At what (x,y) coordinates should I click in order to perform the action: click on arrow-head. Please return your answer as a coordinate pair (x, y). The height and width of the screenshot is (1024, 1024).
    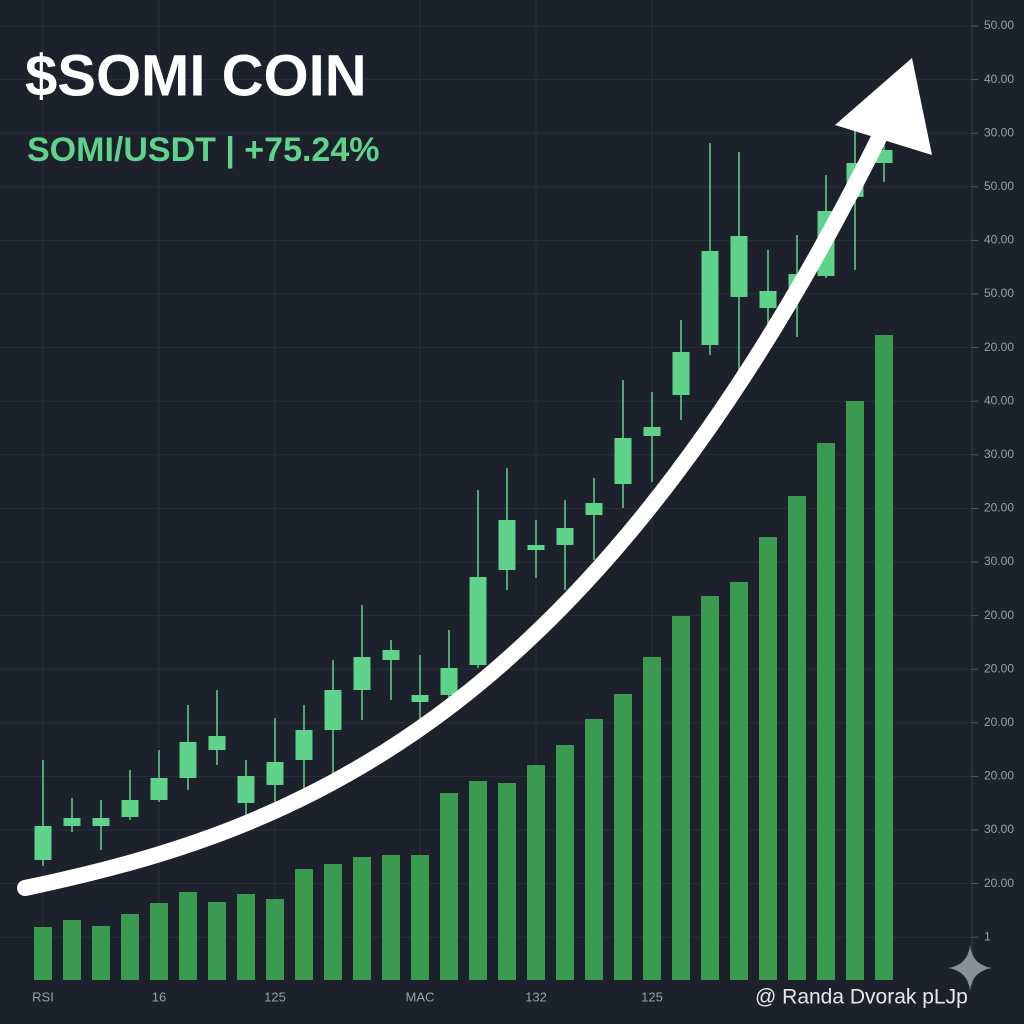
    Looking at the image, I should click on (883, 106).